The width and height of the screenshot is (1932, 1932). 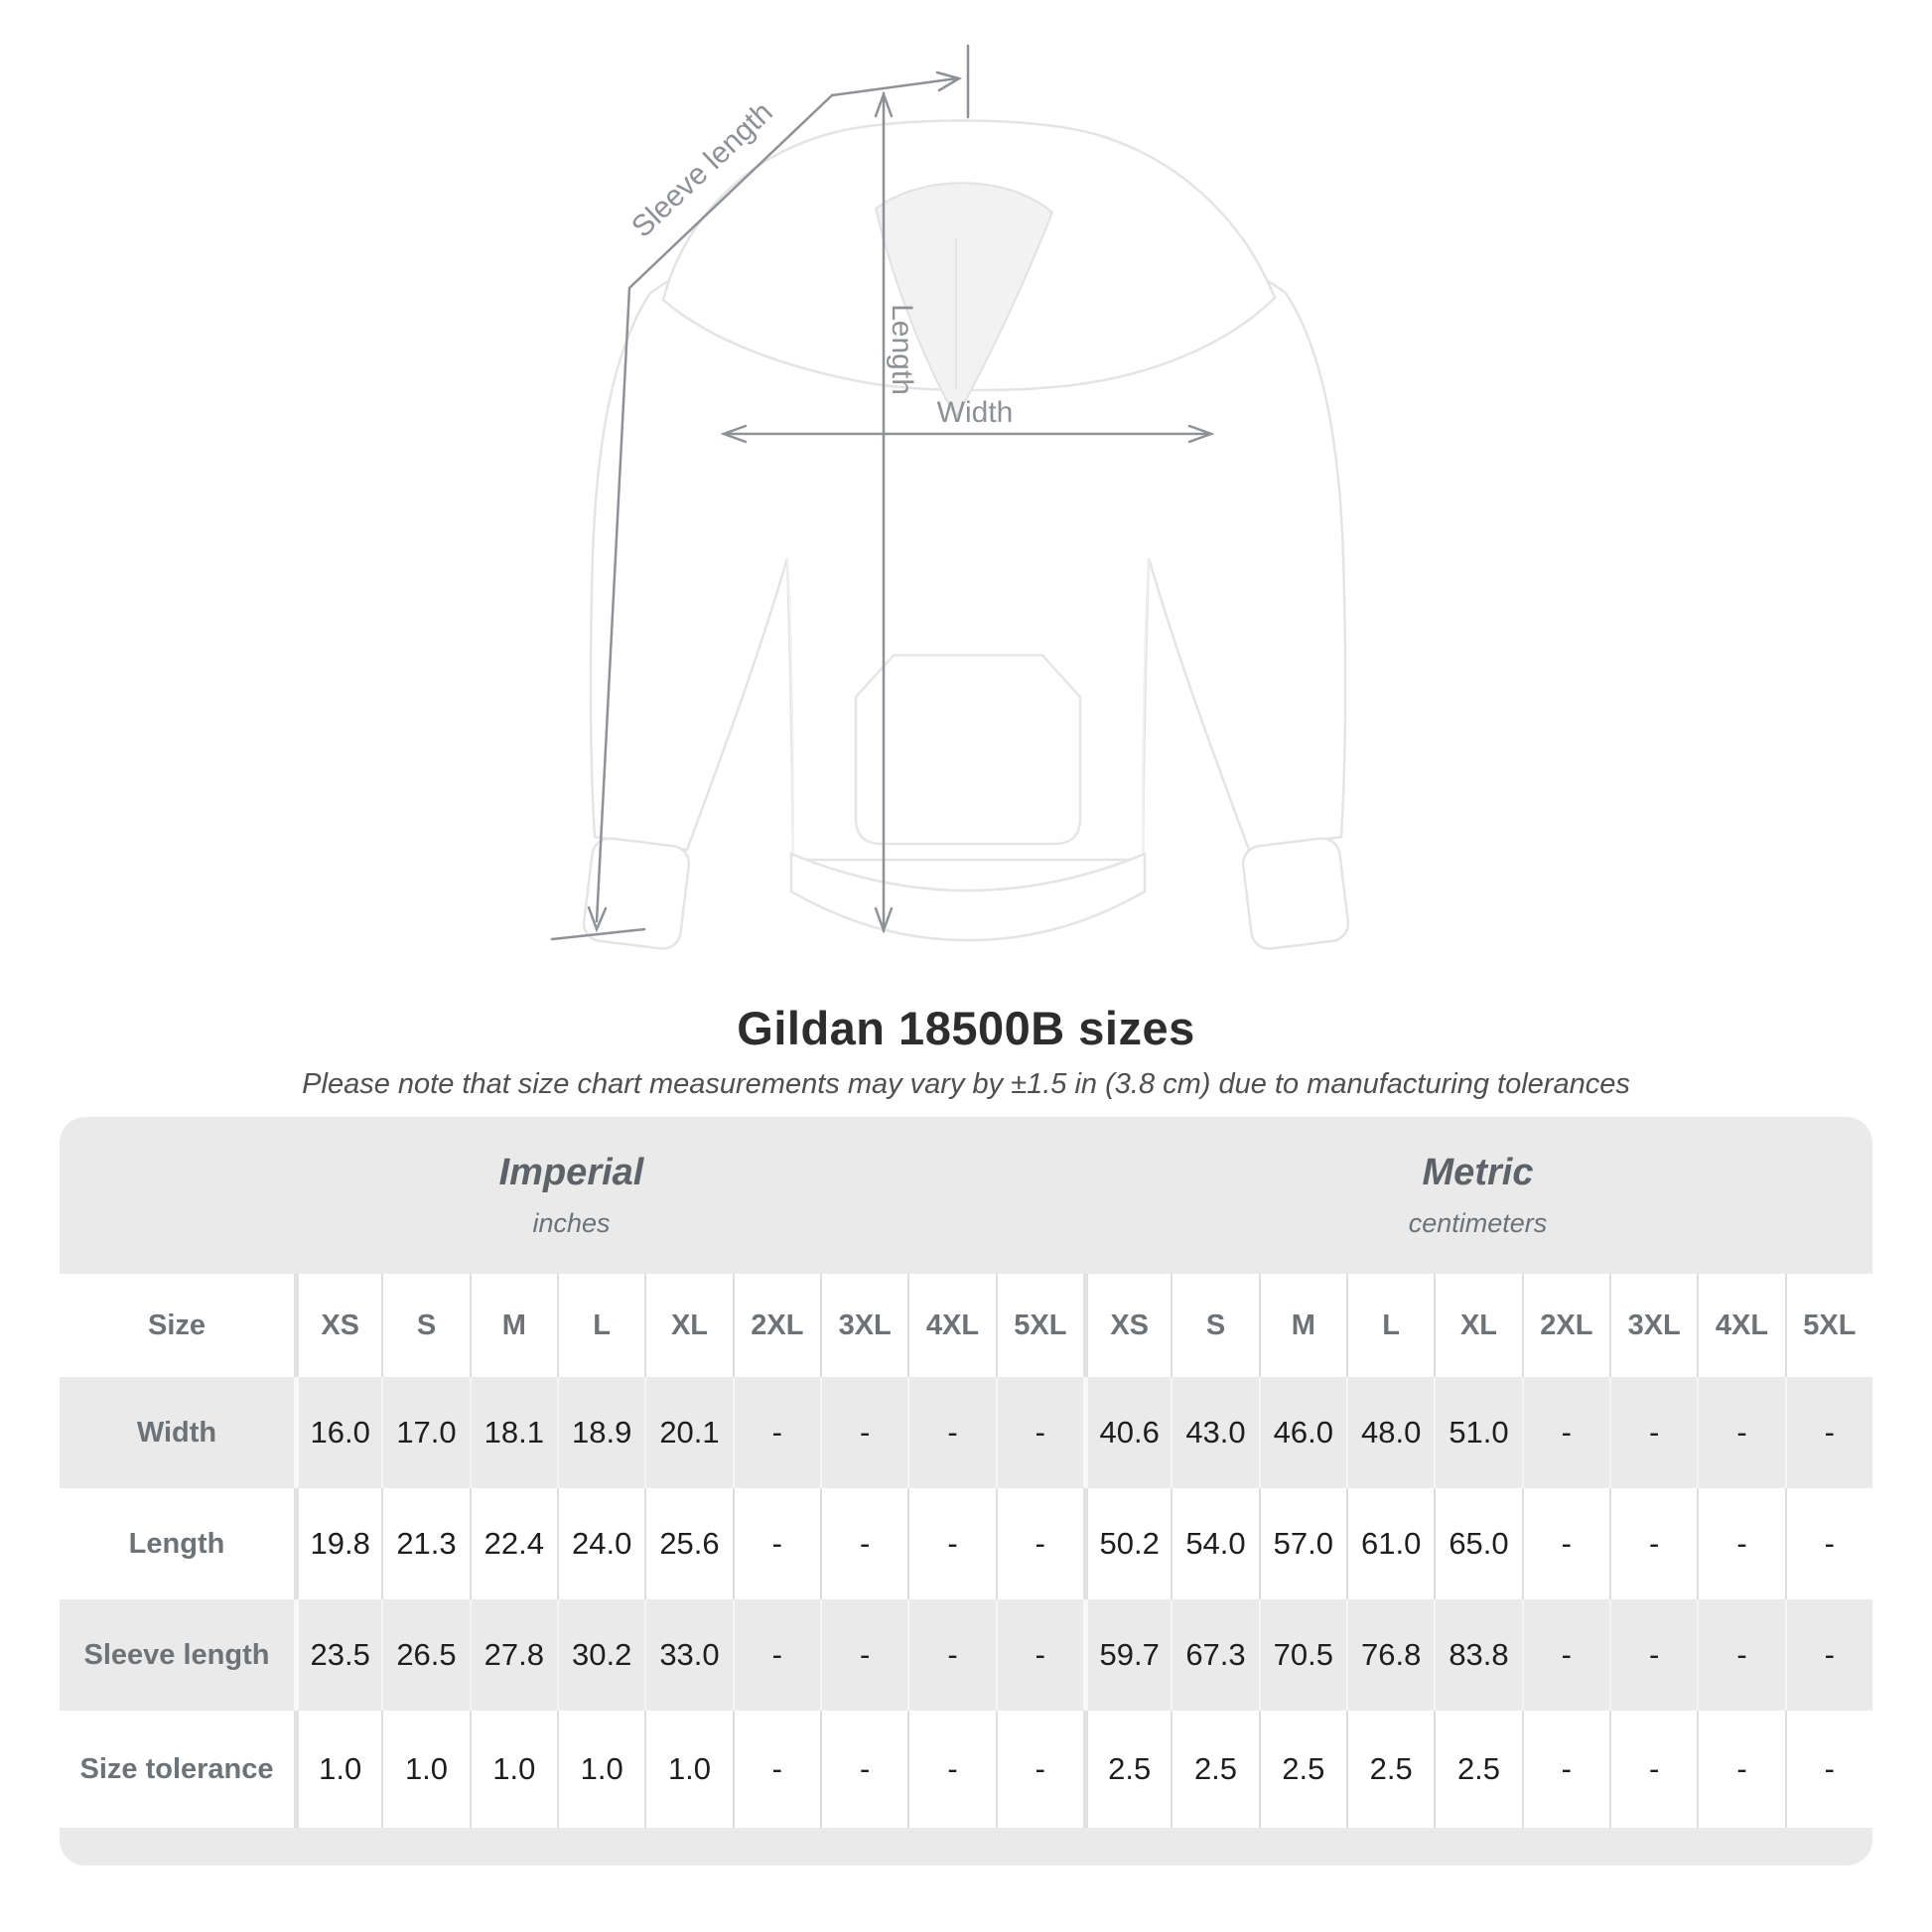 I want to click on cell-length-metric-xs: 50.2, so click(x=1127, y=1544).